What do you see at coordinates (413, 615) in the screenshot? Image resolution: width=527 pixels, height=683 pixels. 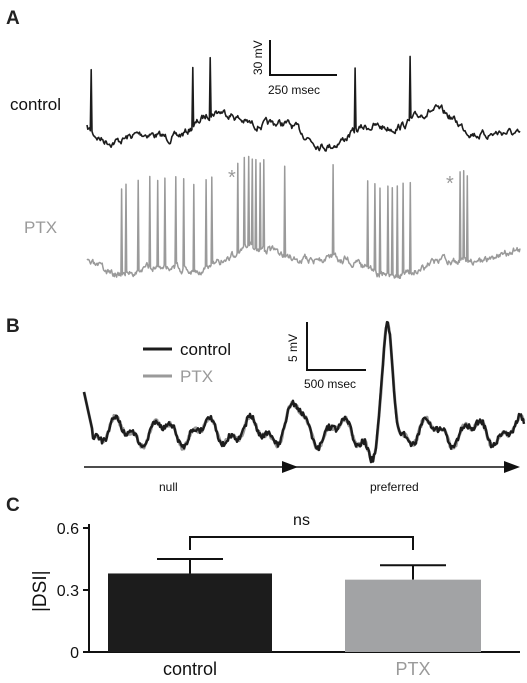 I see `bar-ptx` at bounding box center [413, 615].